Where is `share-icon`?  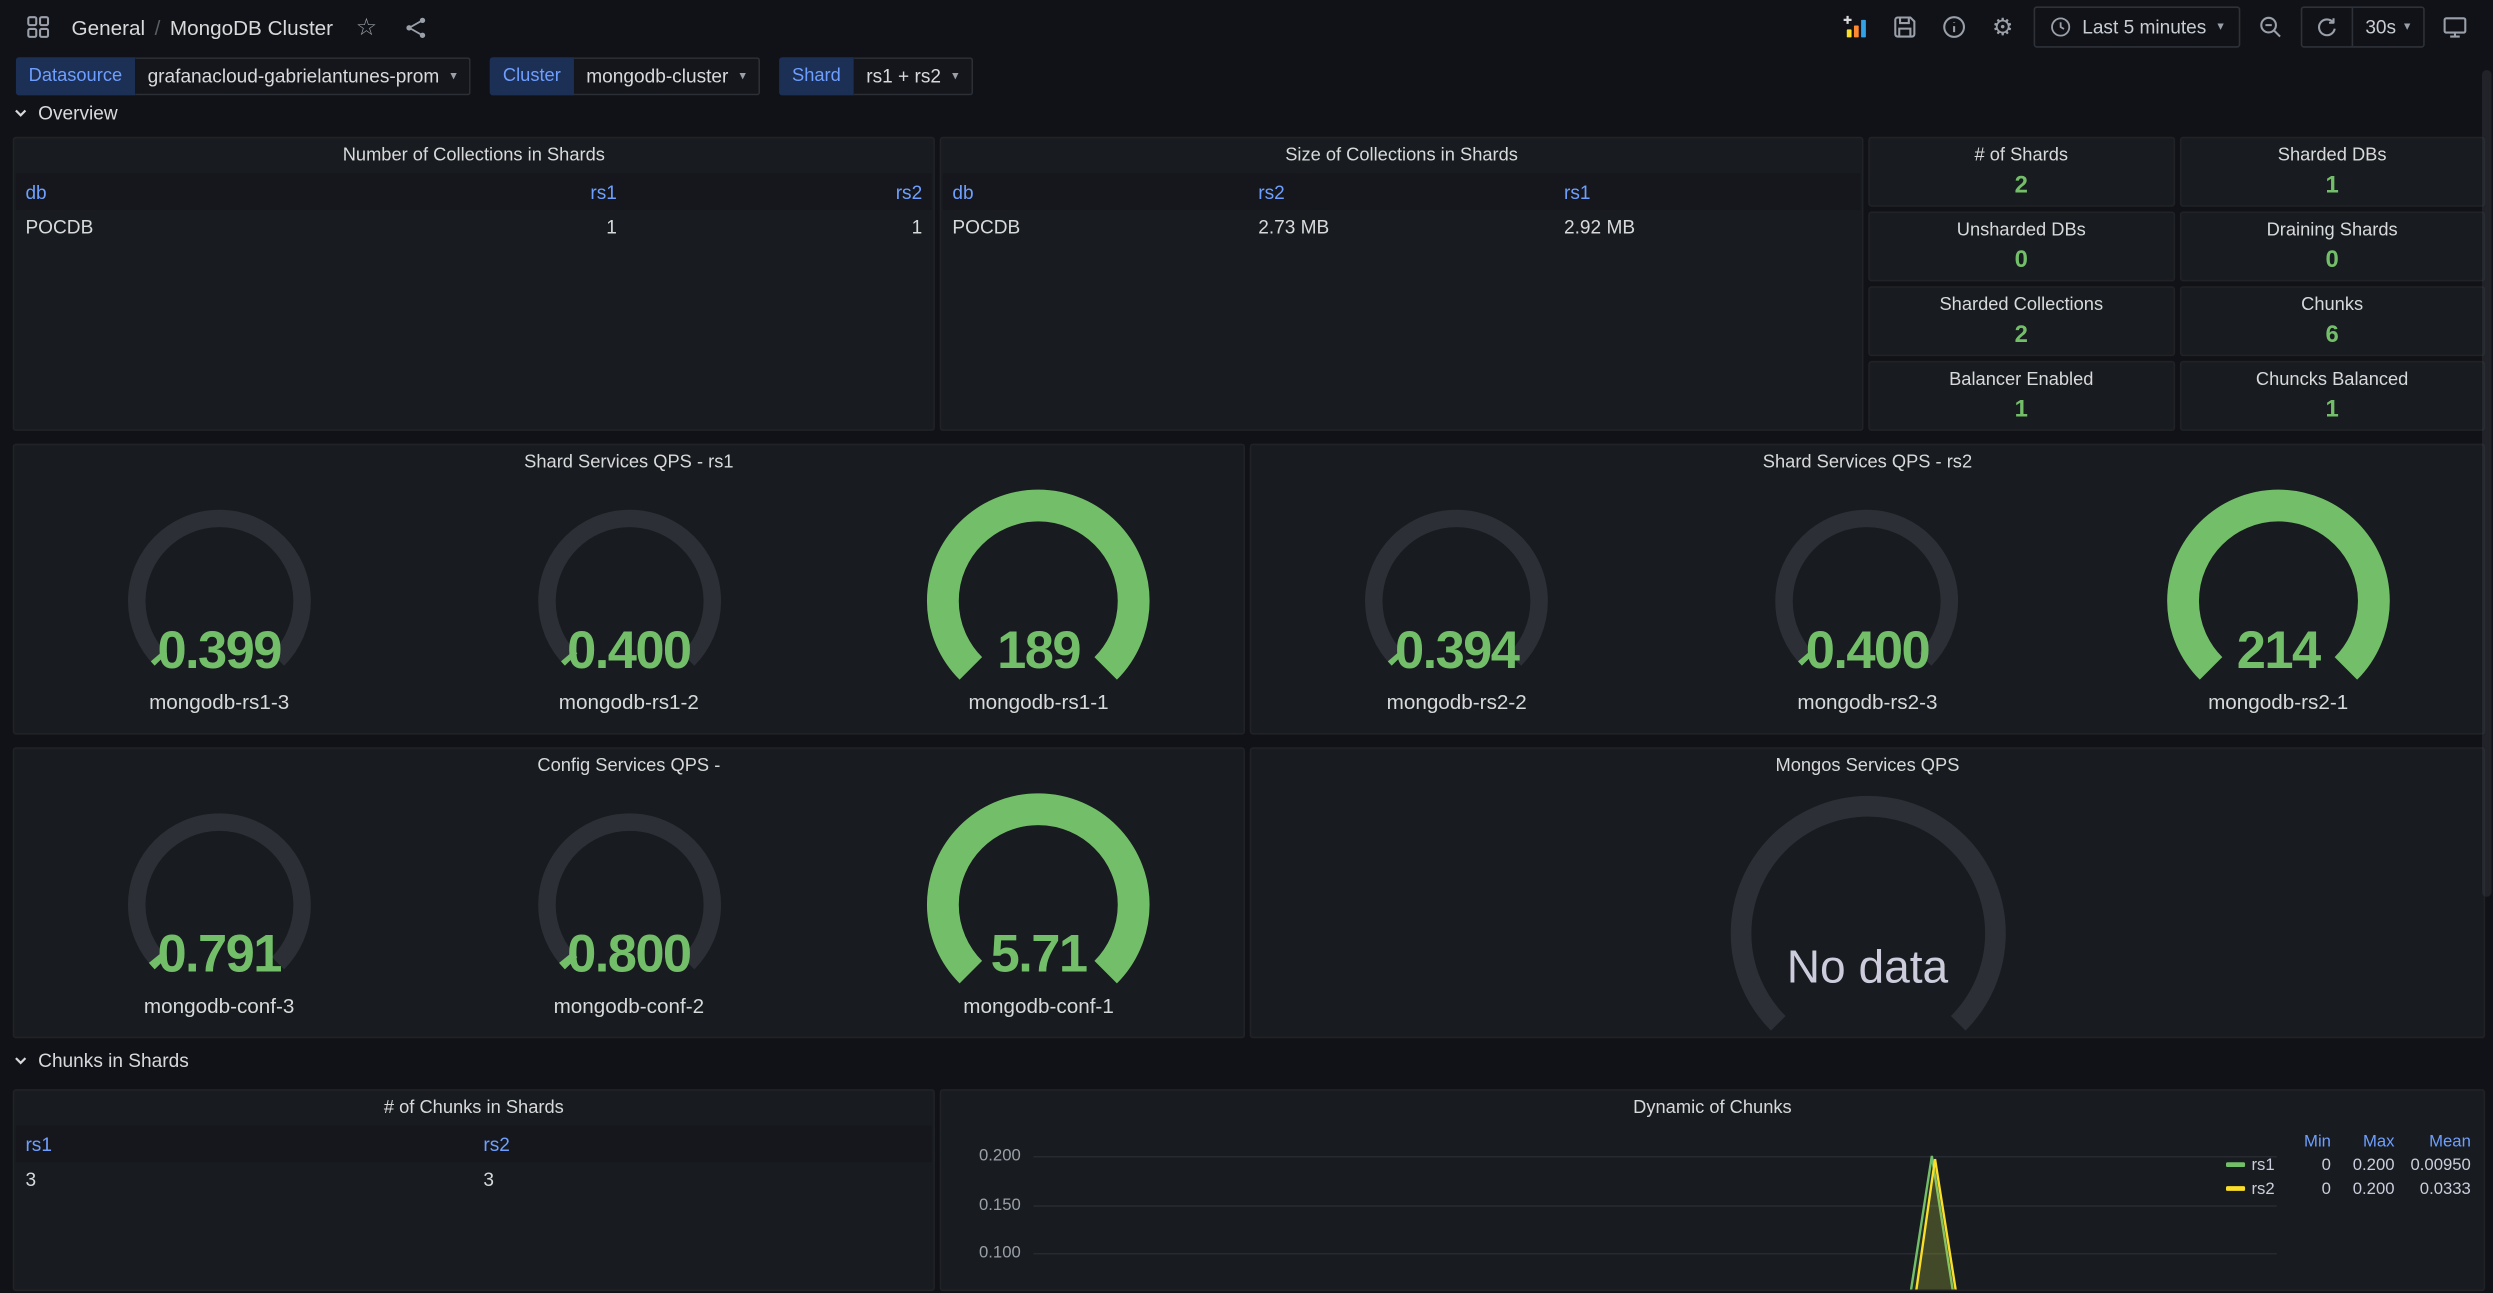 share-icon is located at coordinates (416, 27).